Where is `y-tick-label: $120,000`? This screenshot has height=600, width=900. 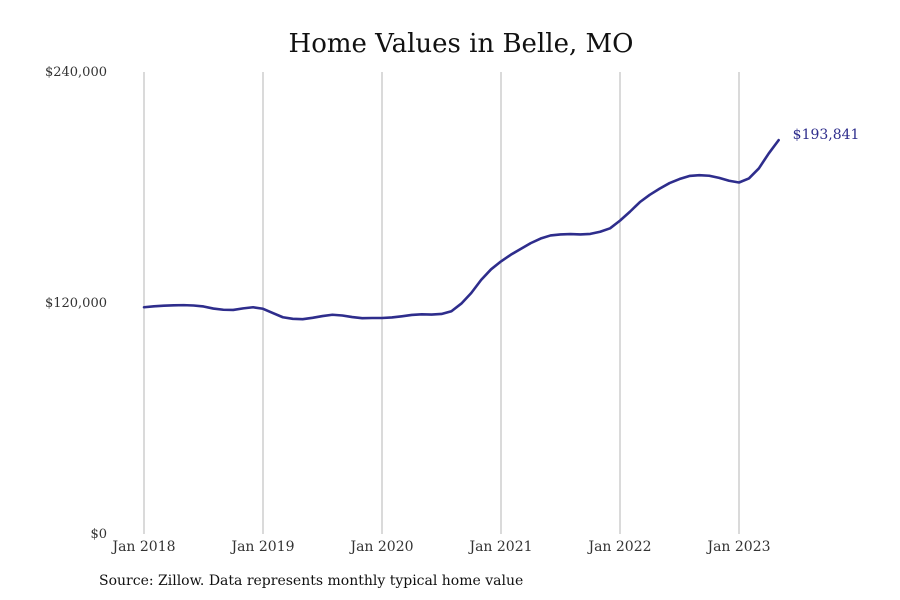
y-tick-label: $120,000 is located at coordinates (76, 303).